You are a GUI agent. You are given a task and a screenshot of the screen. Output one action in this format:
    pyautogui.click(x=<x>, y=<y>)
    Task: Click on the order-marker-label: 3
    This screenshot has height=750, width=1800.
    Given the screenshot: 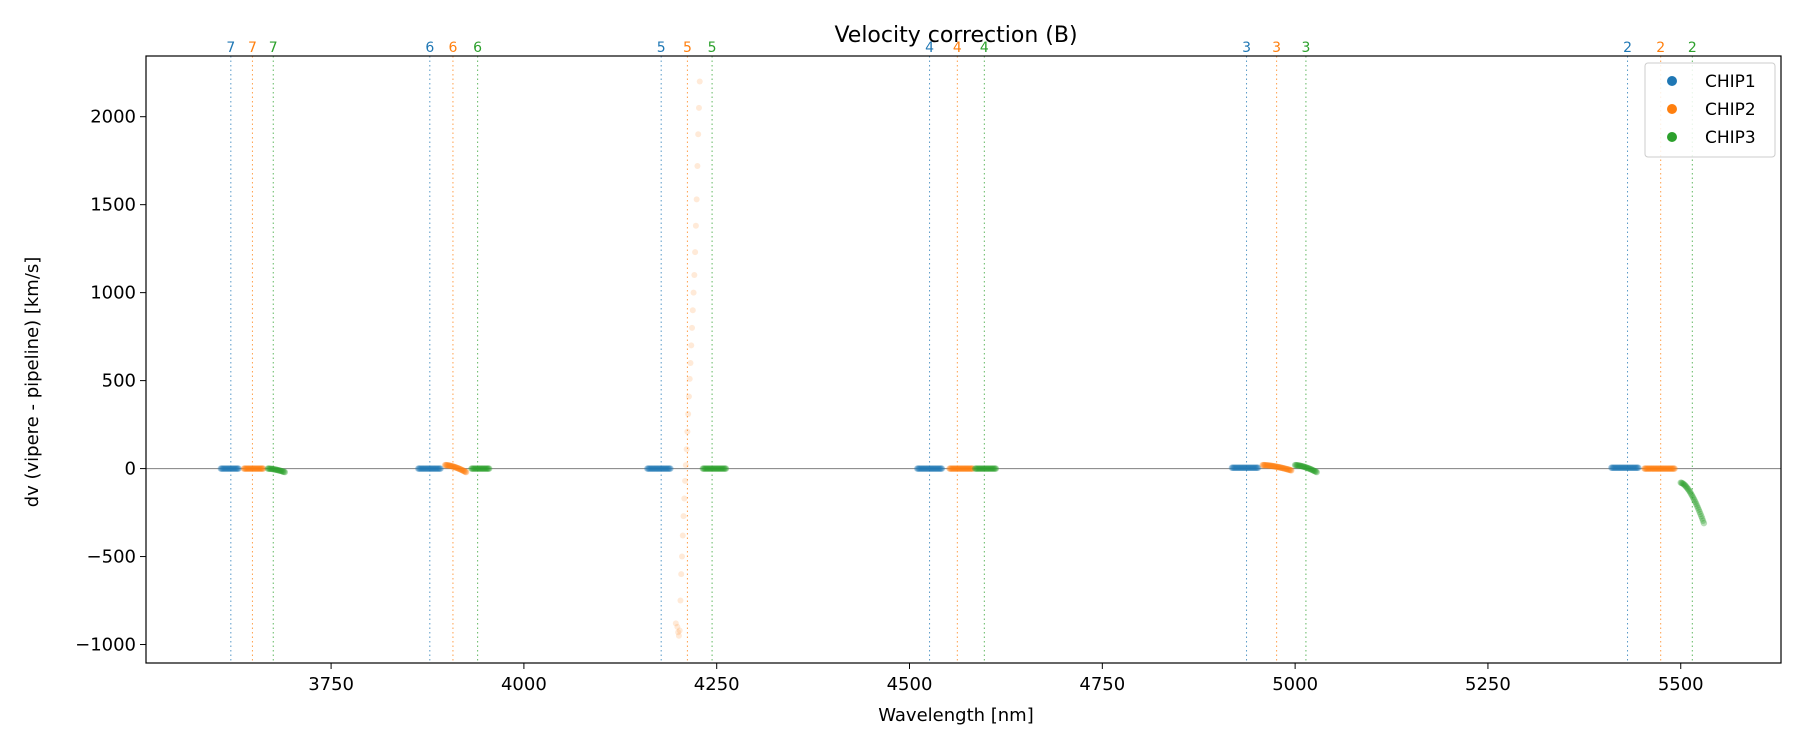 What is the action you would take?
    pyautogui.click(x=1276, y=48)
    